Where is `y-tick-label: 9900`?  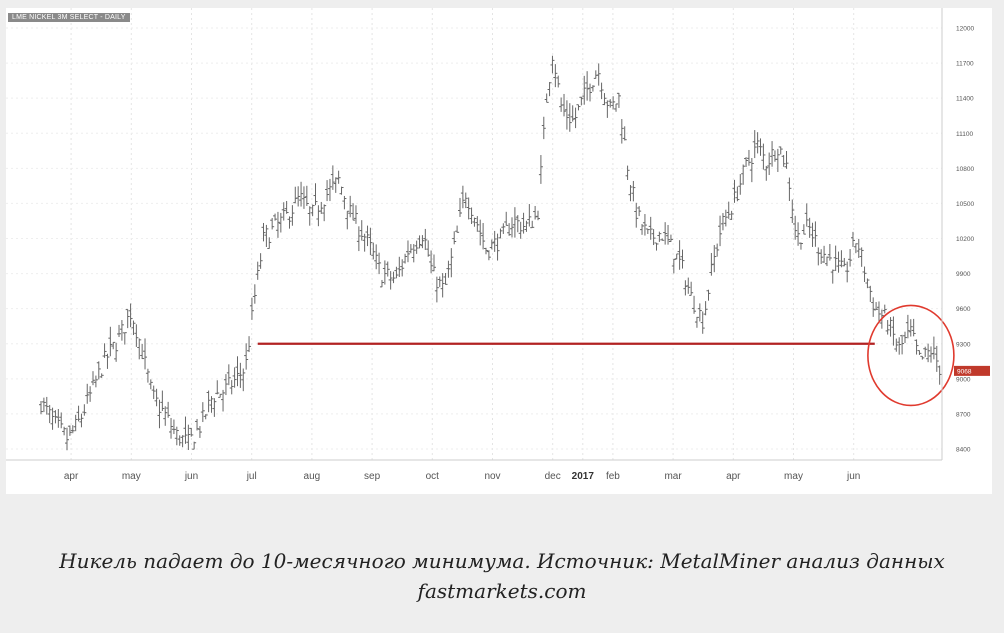
y-tick-label: 9900 is located at coordinates (963, 274).